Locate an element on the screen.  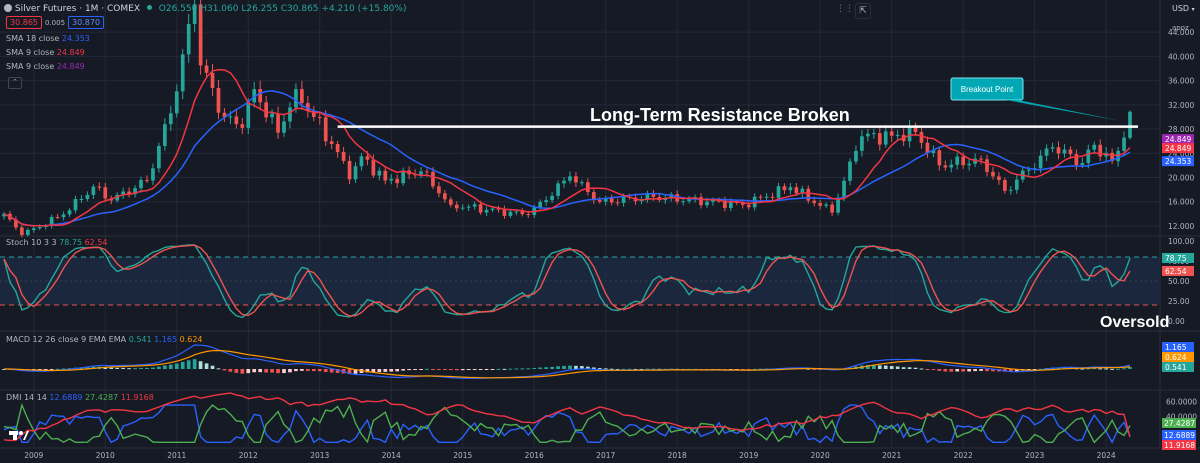
drag-handle-icon: ⋮⋮ is located at coordinates (845, 9).